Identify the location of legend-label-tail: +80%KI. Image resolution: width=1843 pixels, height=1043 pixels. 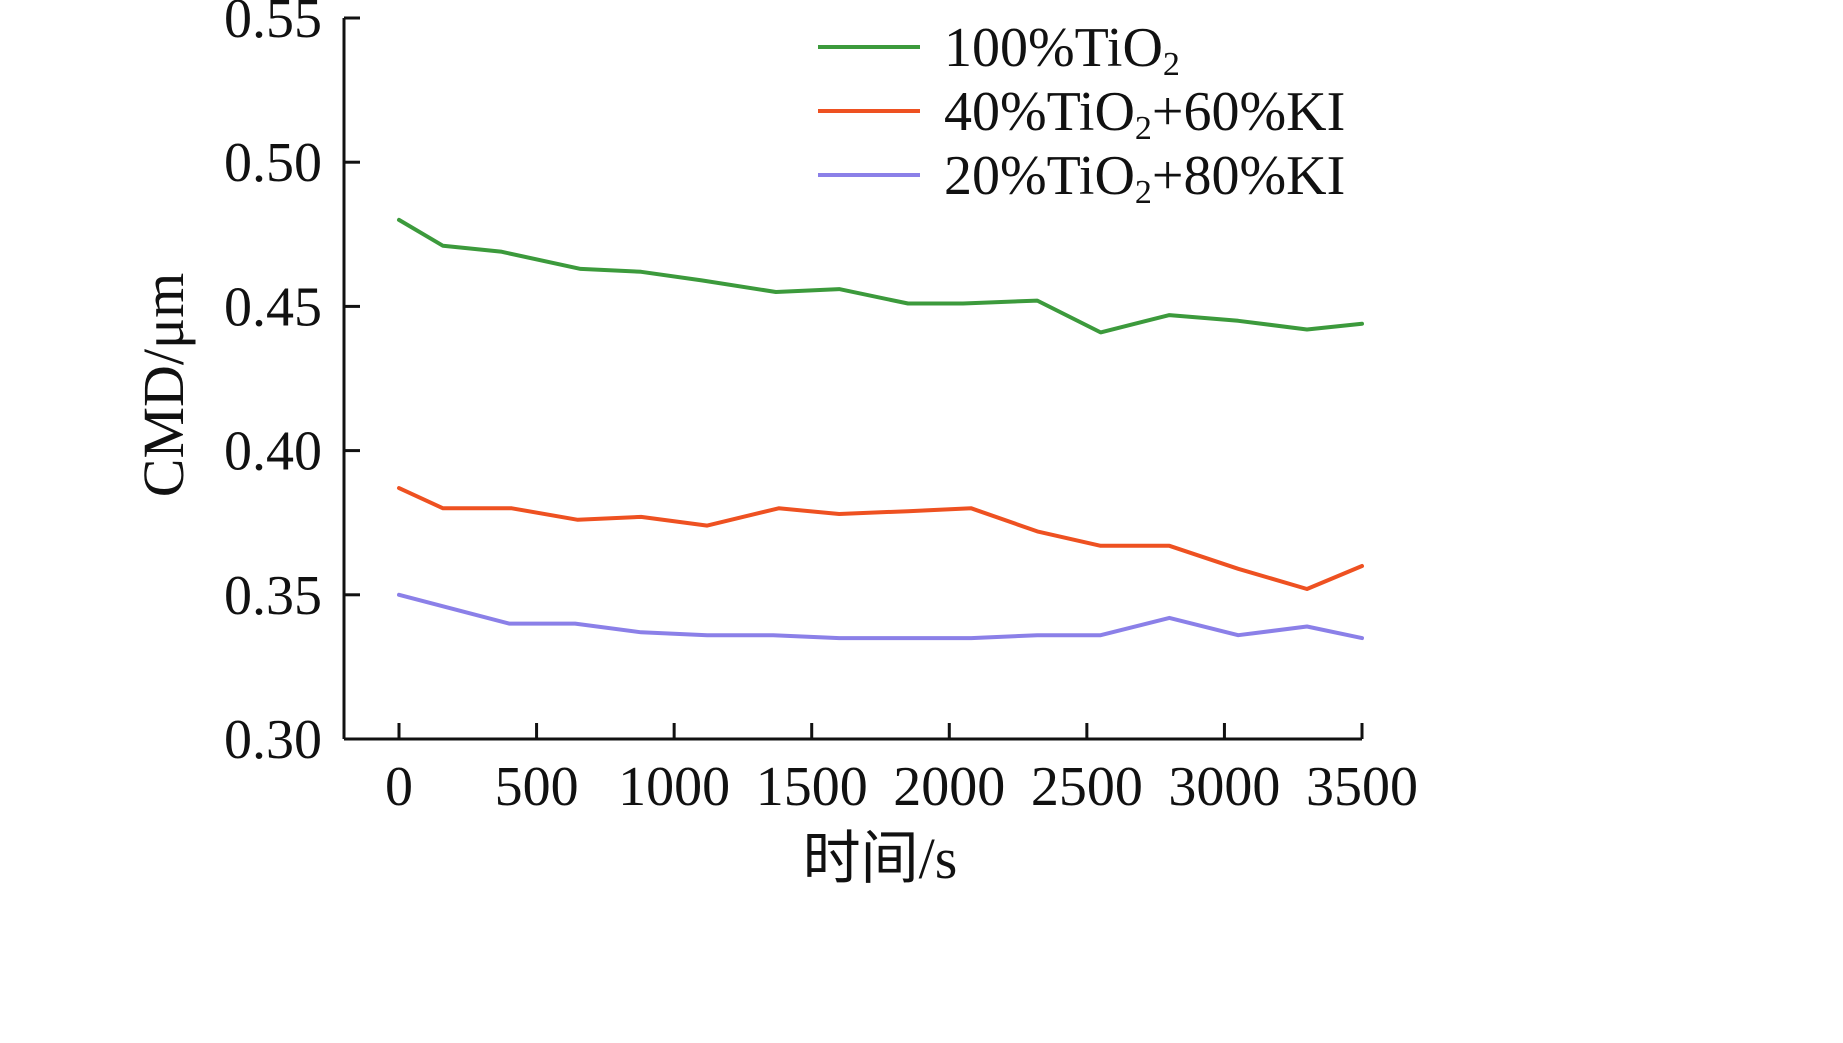
(1248, 176).